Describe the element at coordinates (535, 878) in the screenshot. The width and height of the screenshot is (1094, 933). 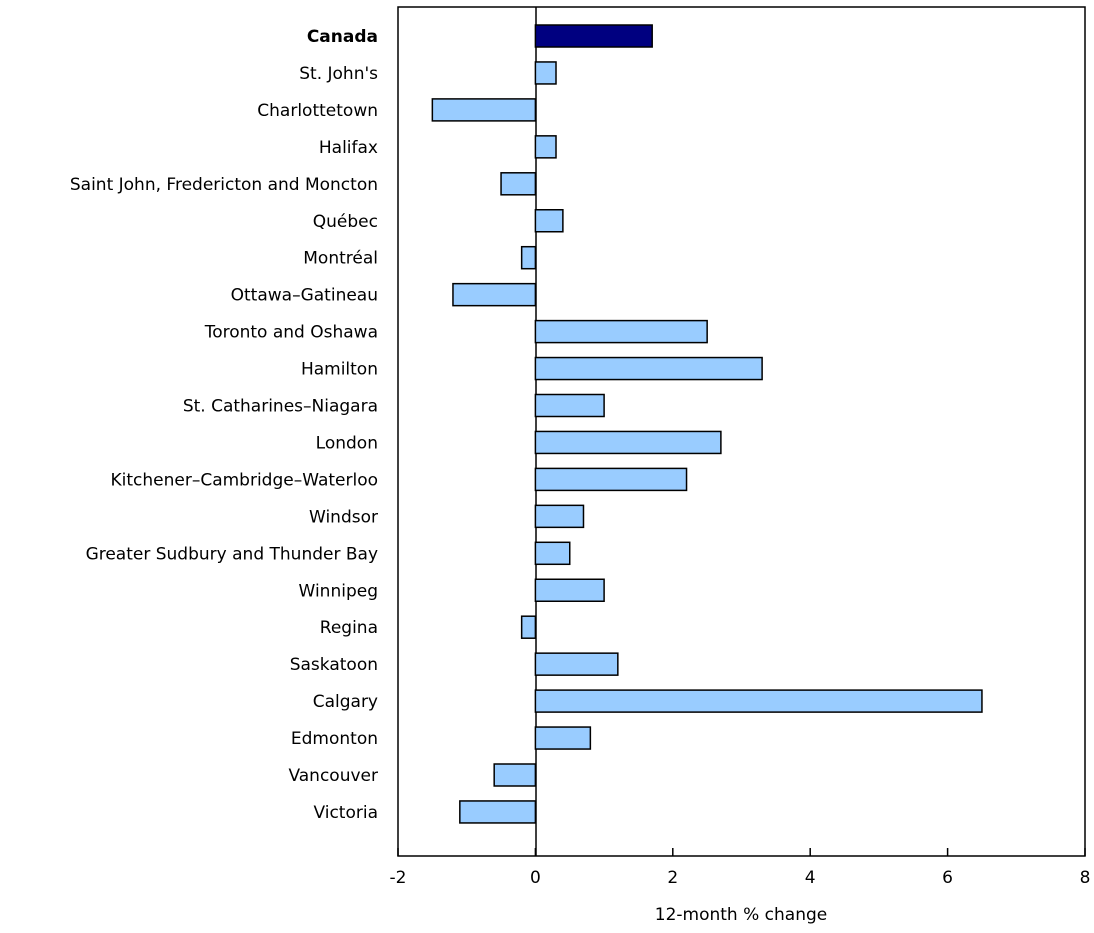
I see `x-tick-label: 0` at that location.